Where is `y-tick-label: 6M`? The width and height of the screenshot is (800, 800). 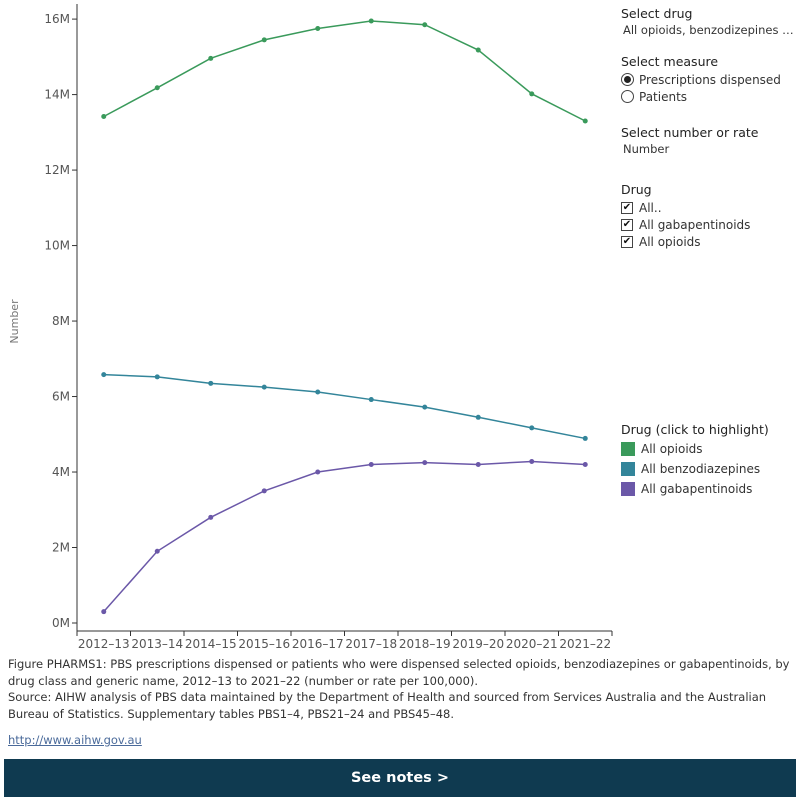 y-tick-label: 6M is located at coordinates (61, 397).